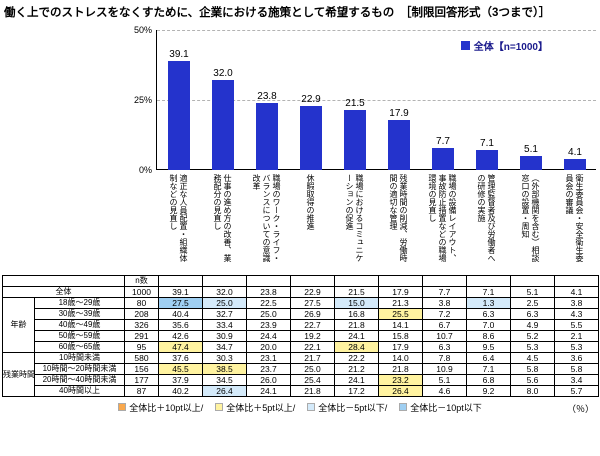  What do you see at coordinates (179, 54) in the screenshot?
I see `bar-value-label: 39.1` at bounding box center [179, 54].